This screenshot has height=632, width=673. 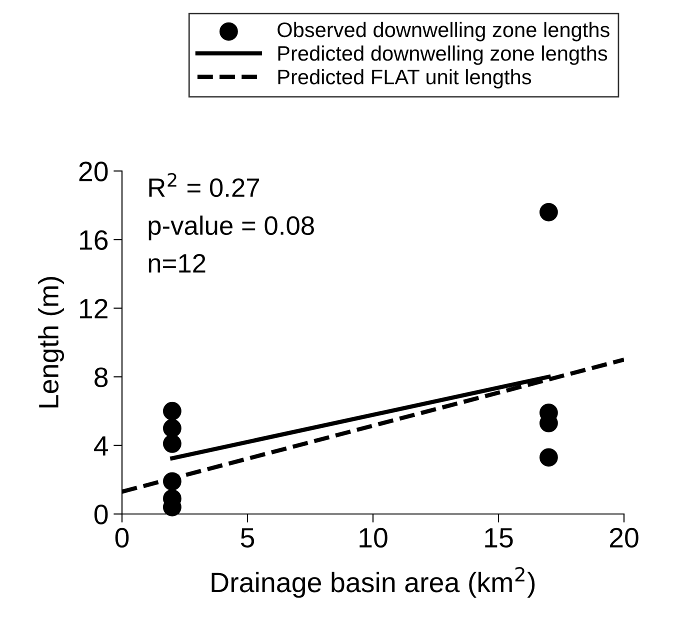 I want to click on y-tick-label: 8, so click(x=101, y=377).